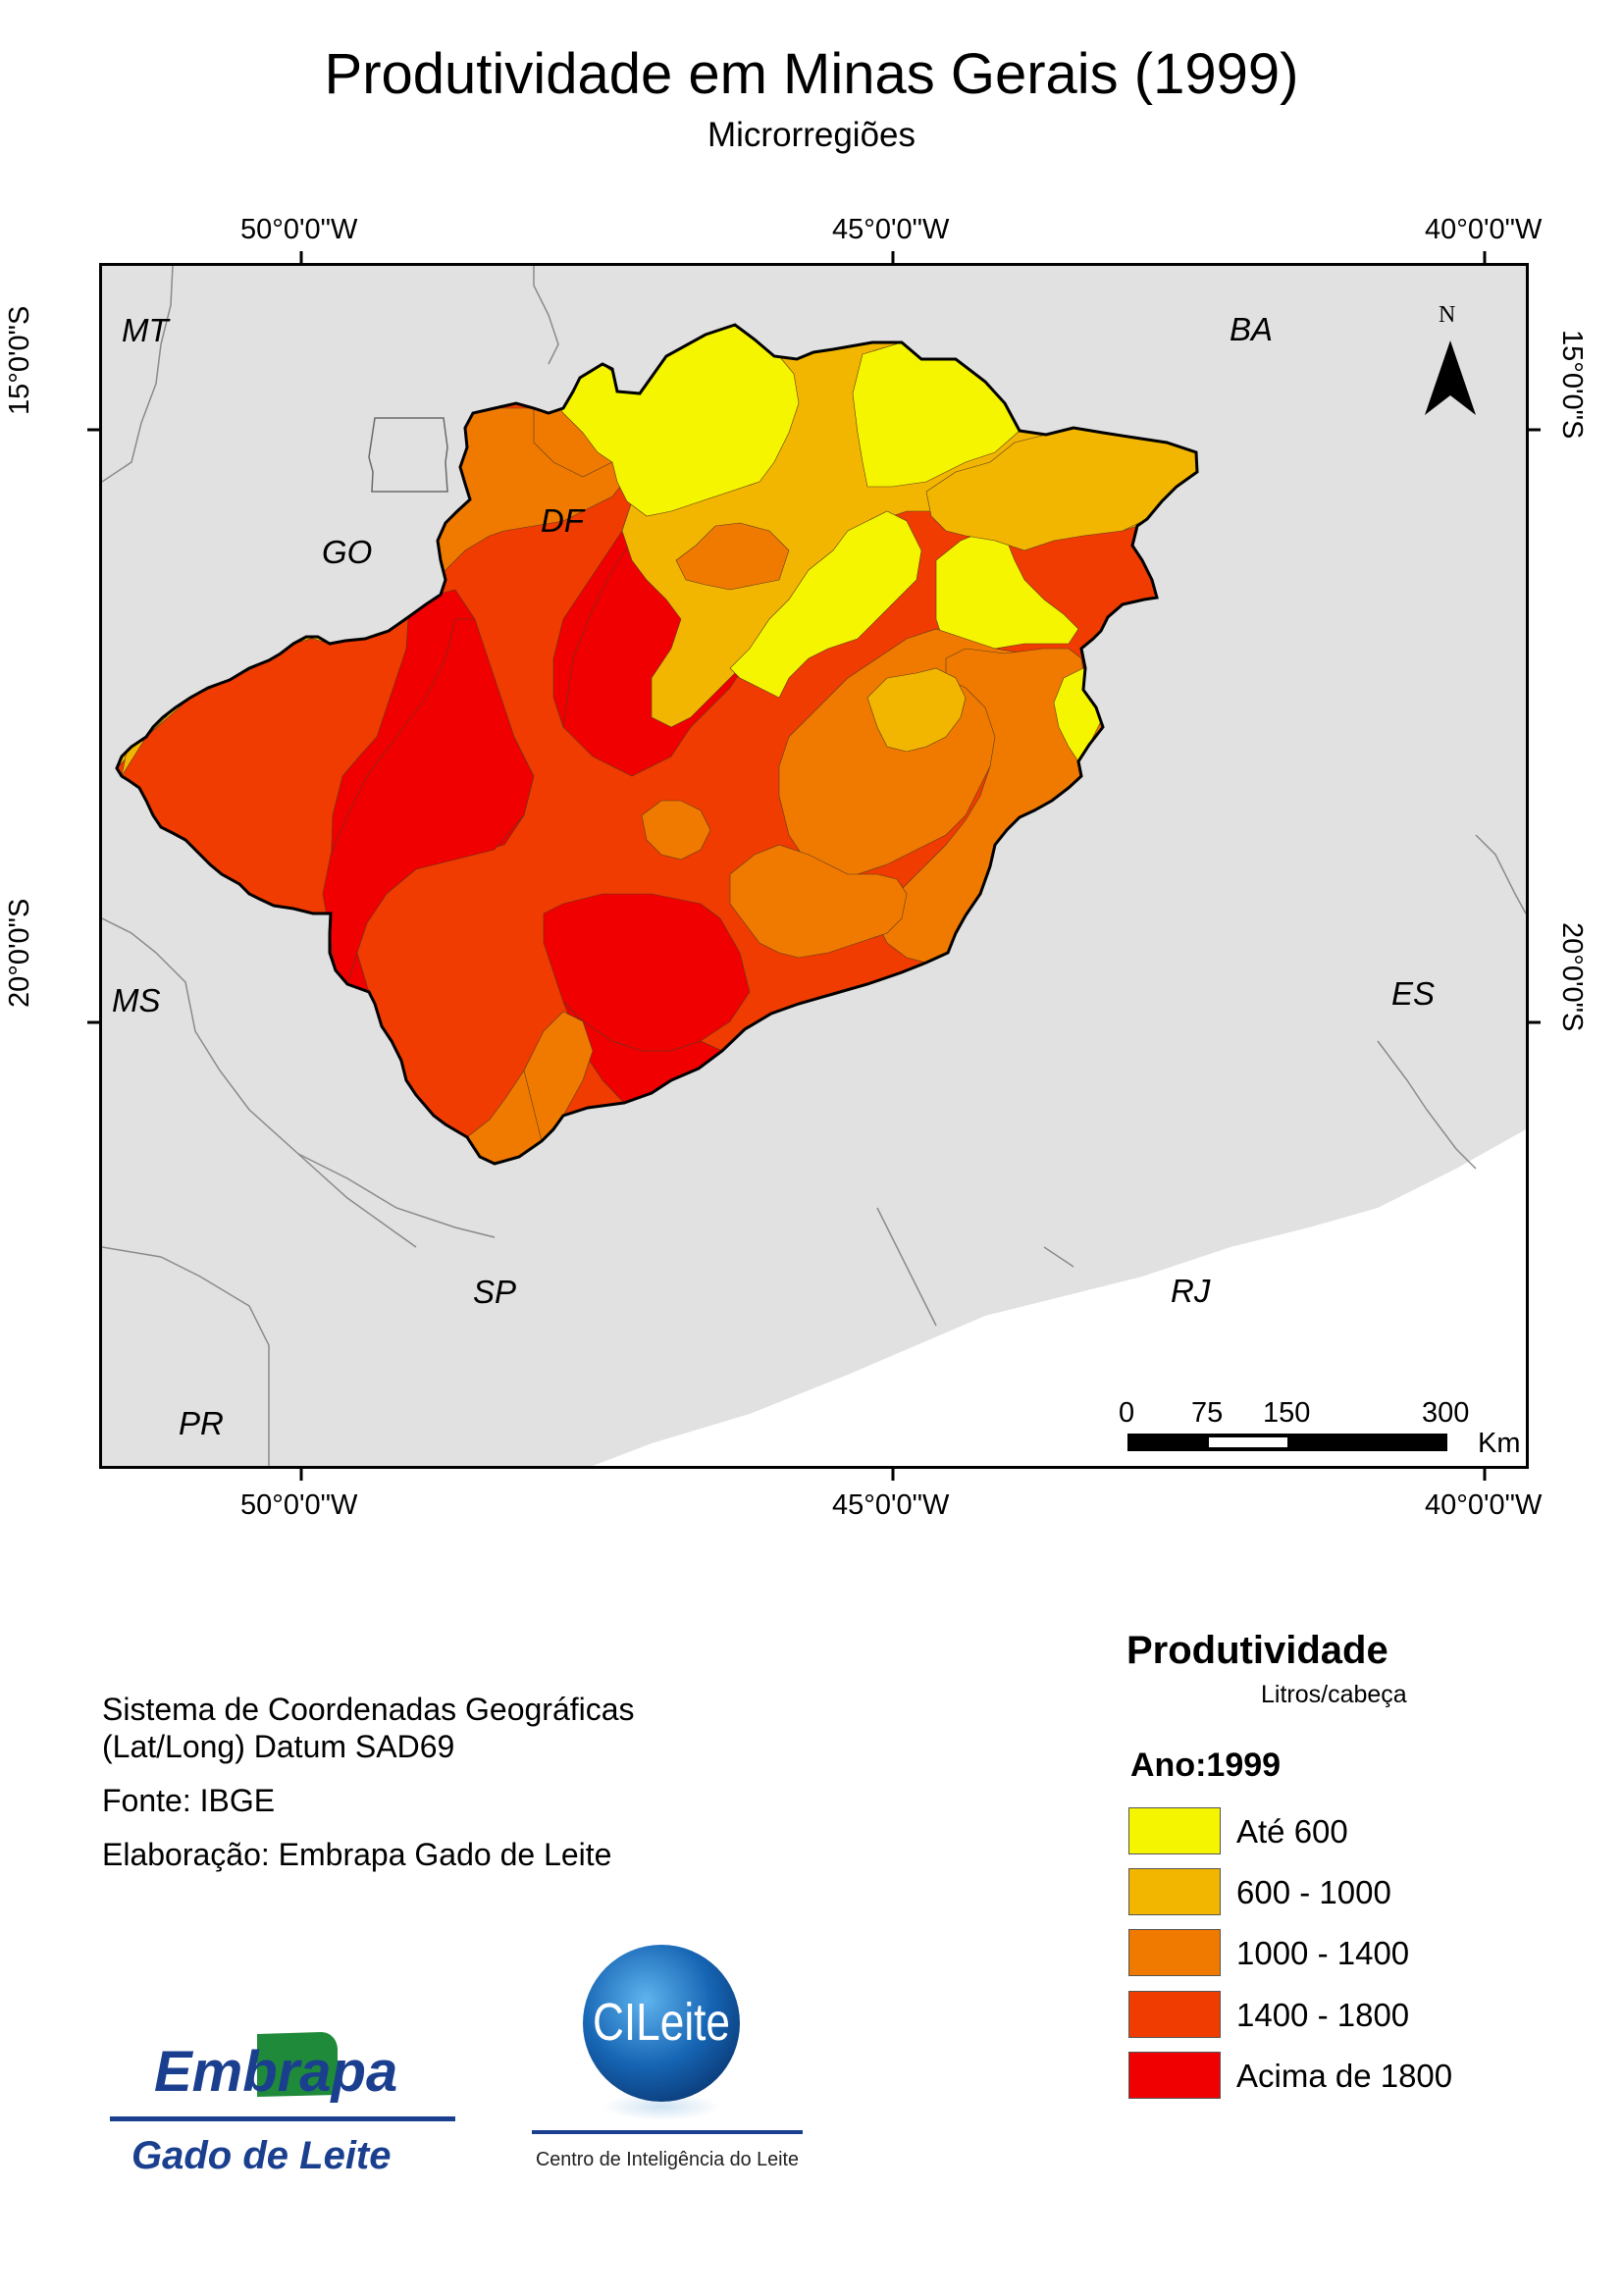 The height and width of the screenshot is (2296, 1623). What do you see at coordinates (1207, 1413) in the screenshot?
I see `scale-tick-75: 75` at bounding box center [1207, 1413].